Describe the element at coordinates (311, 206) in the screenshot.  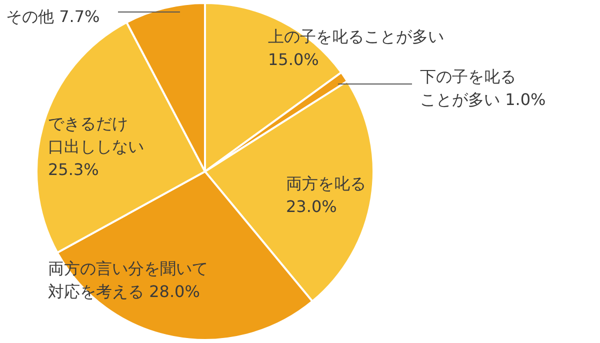
I see `data-label: 23.0%` at that location.